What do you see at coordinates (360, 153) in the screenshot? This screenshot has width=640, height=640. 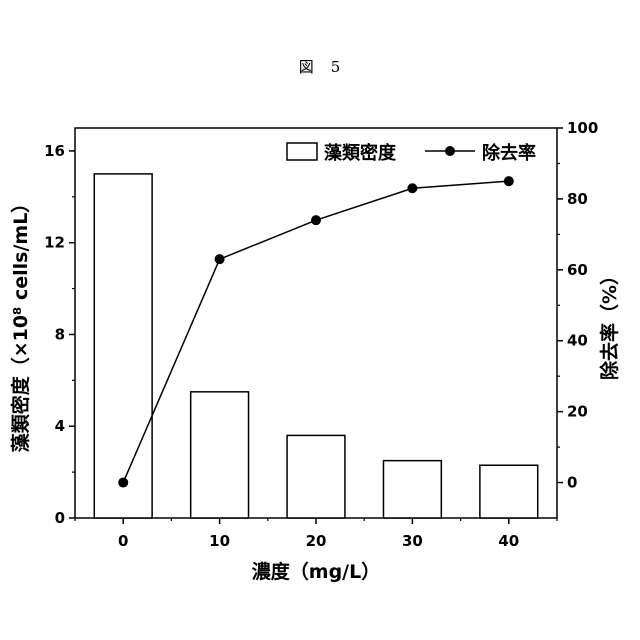 I see `legend-bar-label: 藻類密度` at bounding box center [360, 153].